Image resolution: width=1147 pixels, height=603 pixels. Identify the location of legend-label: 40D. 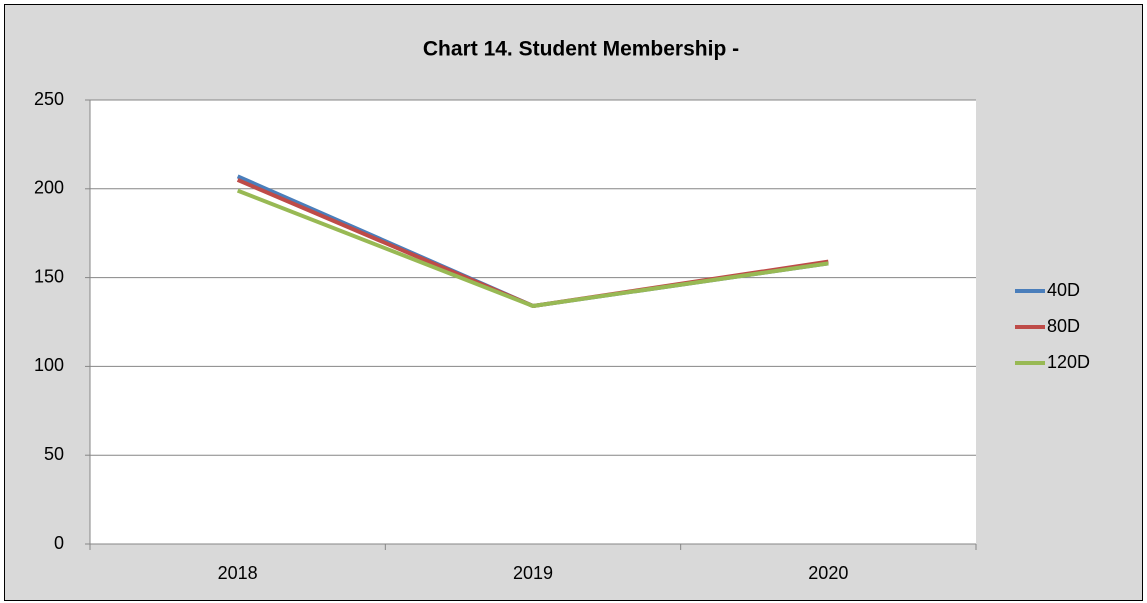
(1063, 290).